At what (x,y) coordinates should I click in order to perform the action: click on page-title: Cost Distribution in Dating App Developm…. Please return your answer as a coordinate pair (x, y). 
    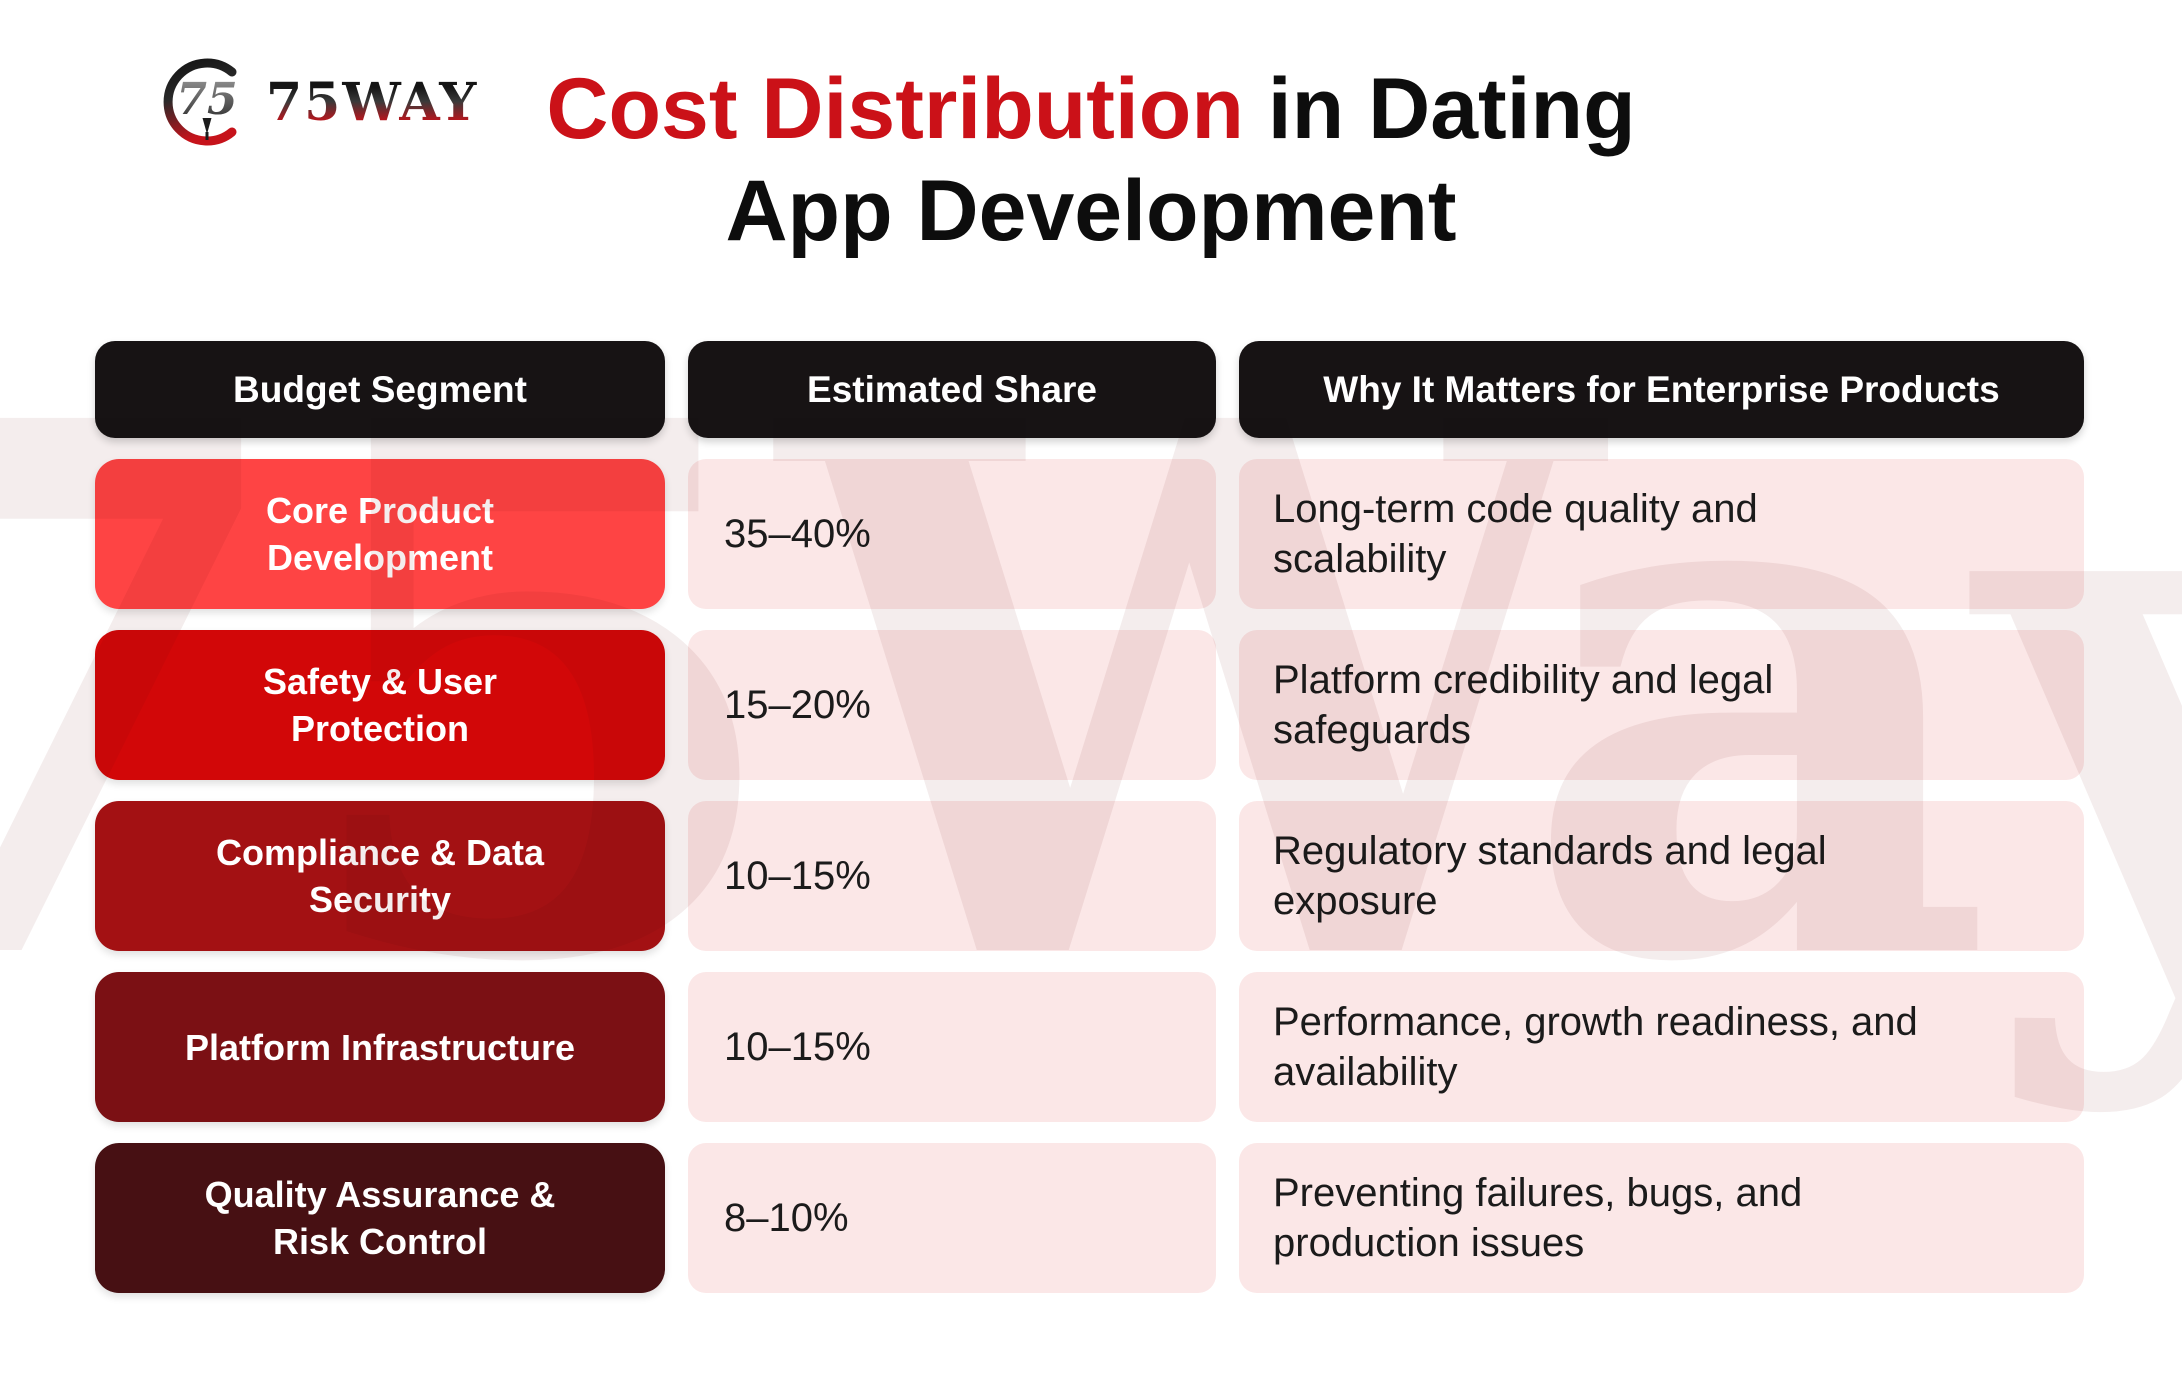
    Looking at the image, I should click on (1091, 160).